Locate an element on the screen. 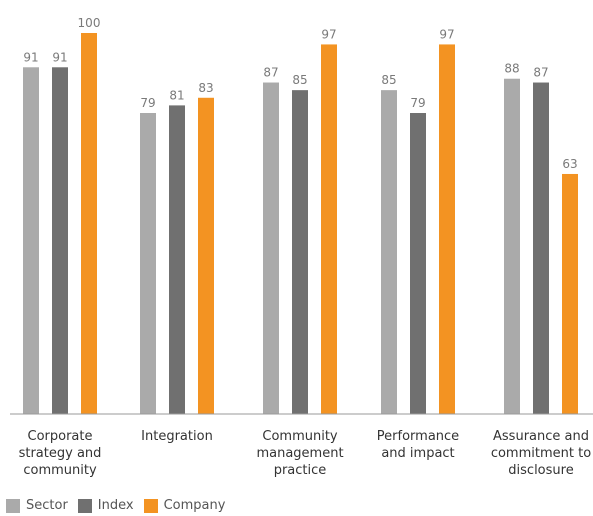  category-label-4-line-1: commitment to is located at coordinates (541, 453).